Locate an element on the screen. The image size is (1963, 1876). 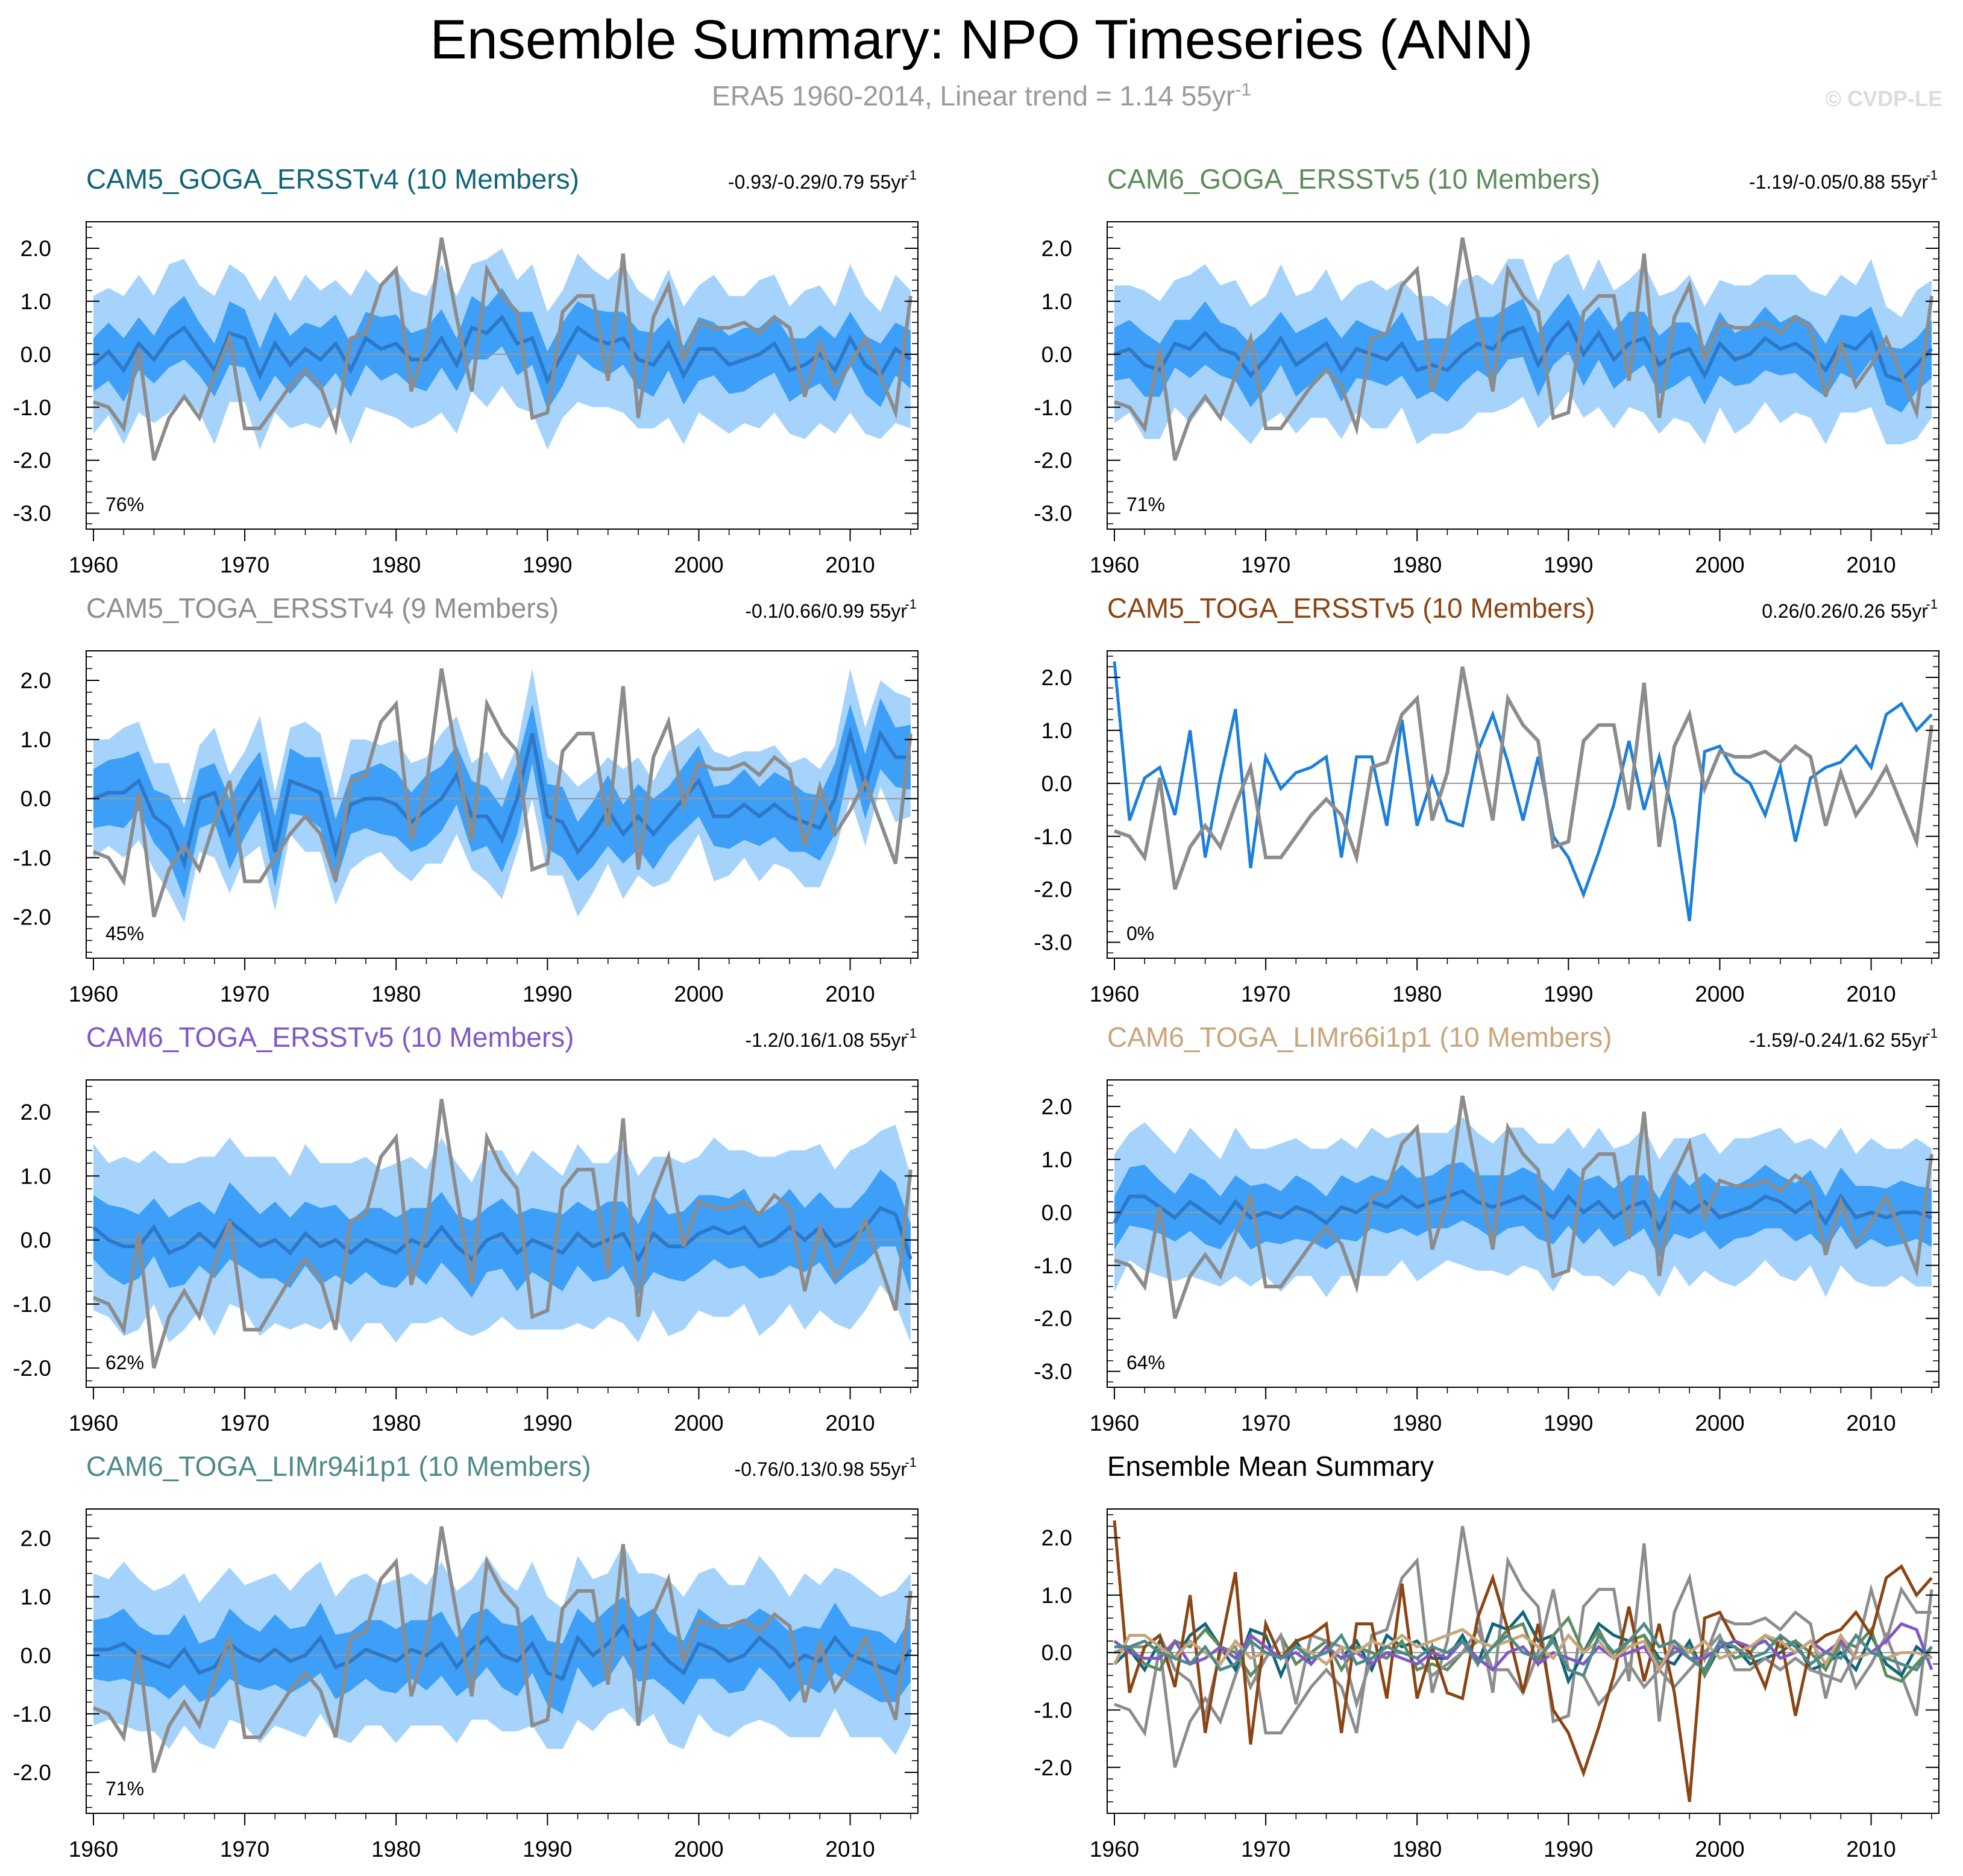
panel-trend: -0.1/0.66/0.99 55yr is located at coordinates (826, 611).